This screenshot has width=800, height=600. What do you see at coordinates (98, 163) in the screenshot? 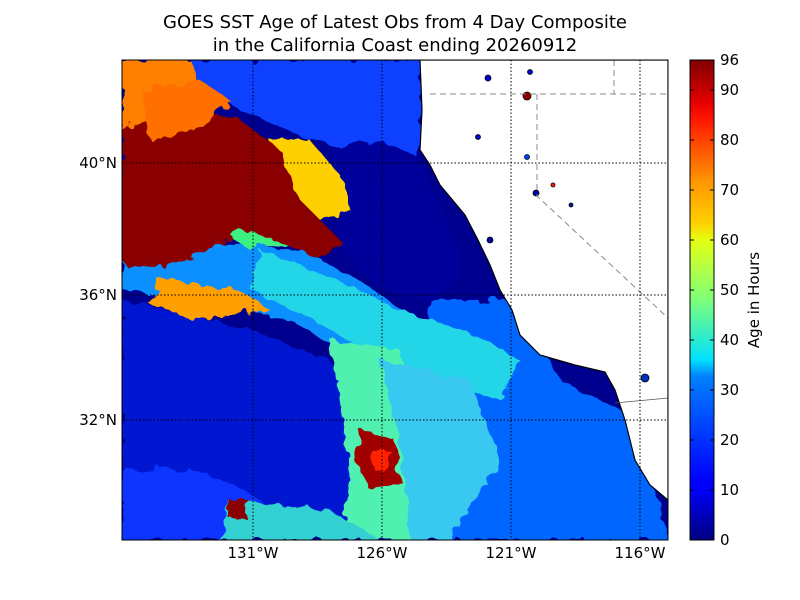
I see `lat-label: 40°N` at bounding box center [98, 163].